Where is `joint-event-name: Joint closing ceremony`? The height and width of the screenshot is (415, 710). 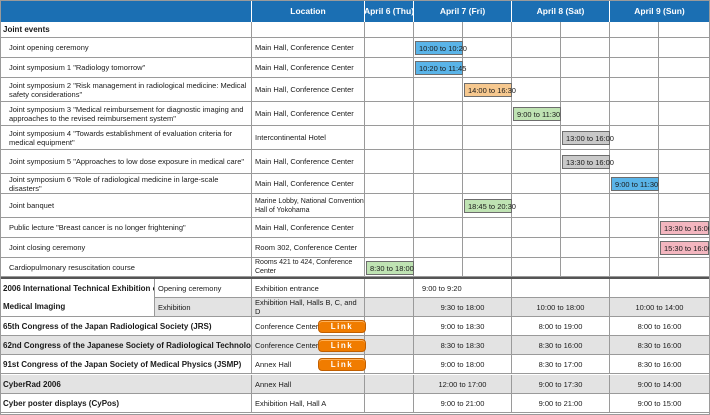
joint-event-name: Joint closing ceremony is located at coordinates (126, 248).